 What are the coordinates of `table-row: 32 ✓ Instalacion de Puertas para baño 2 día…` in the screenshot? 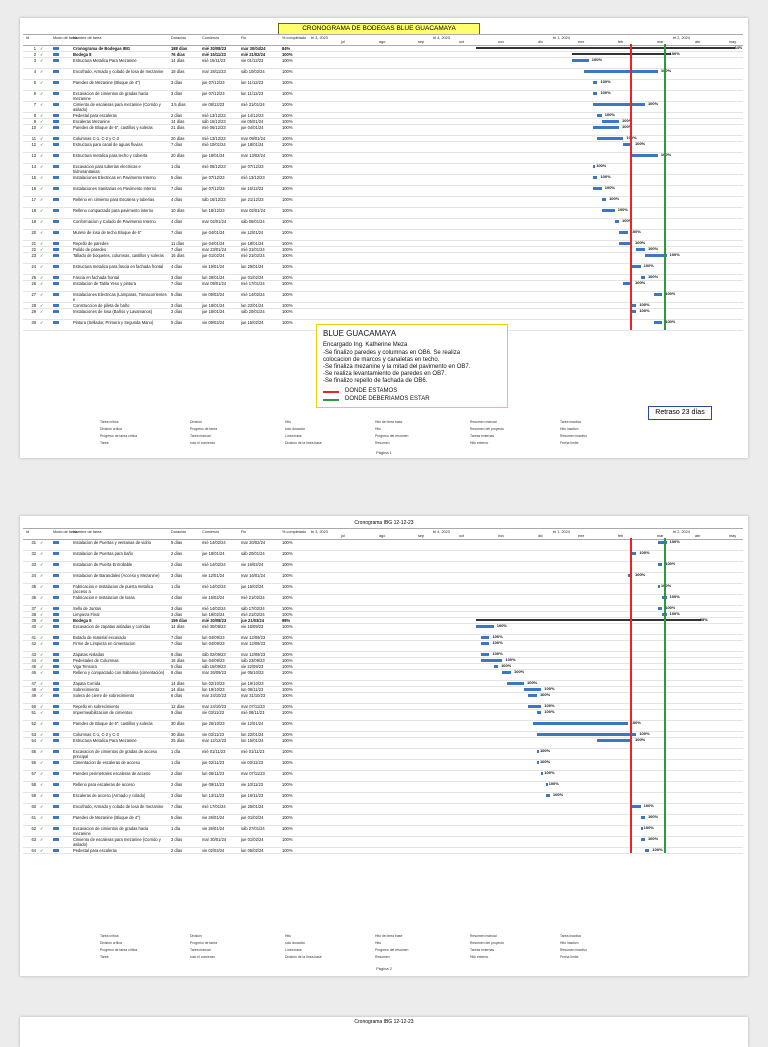 It's located at (383, 556).